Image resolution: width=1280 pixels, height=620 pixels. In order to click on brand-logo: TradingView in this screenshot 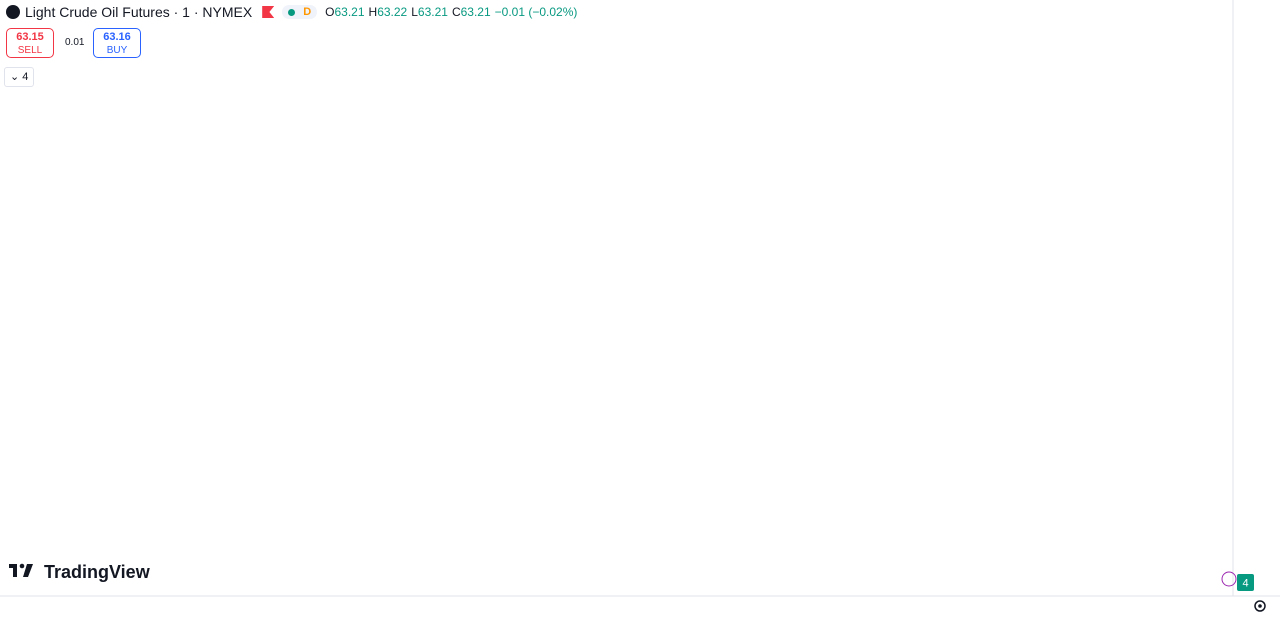, I will do `click(80, 572)`.